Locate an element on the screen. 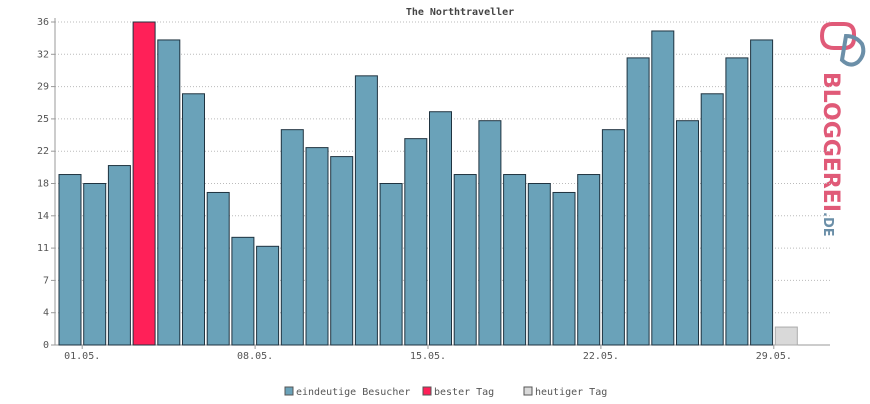  logo: BLOGGEREI.DE is located at coordinates (842, 129).